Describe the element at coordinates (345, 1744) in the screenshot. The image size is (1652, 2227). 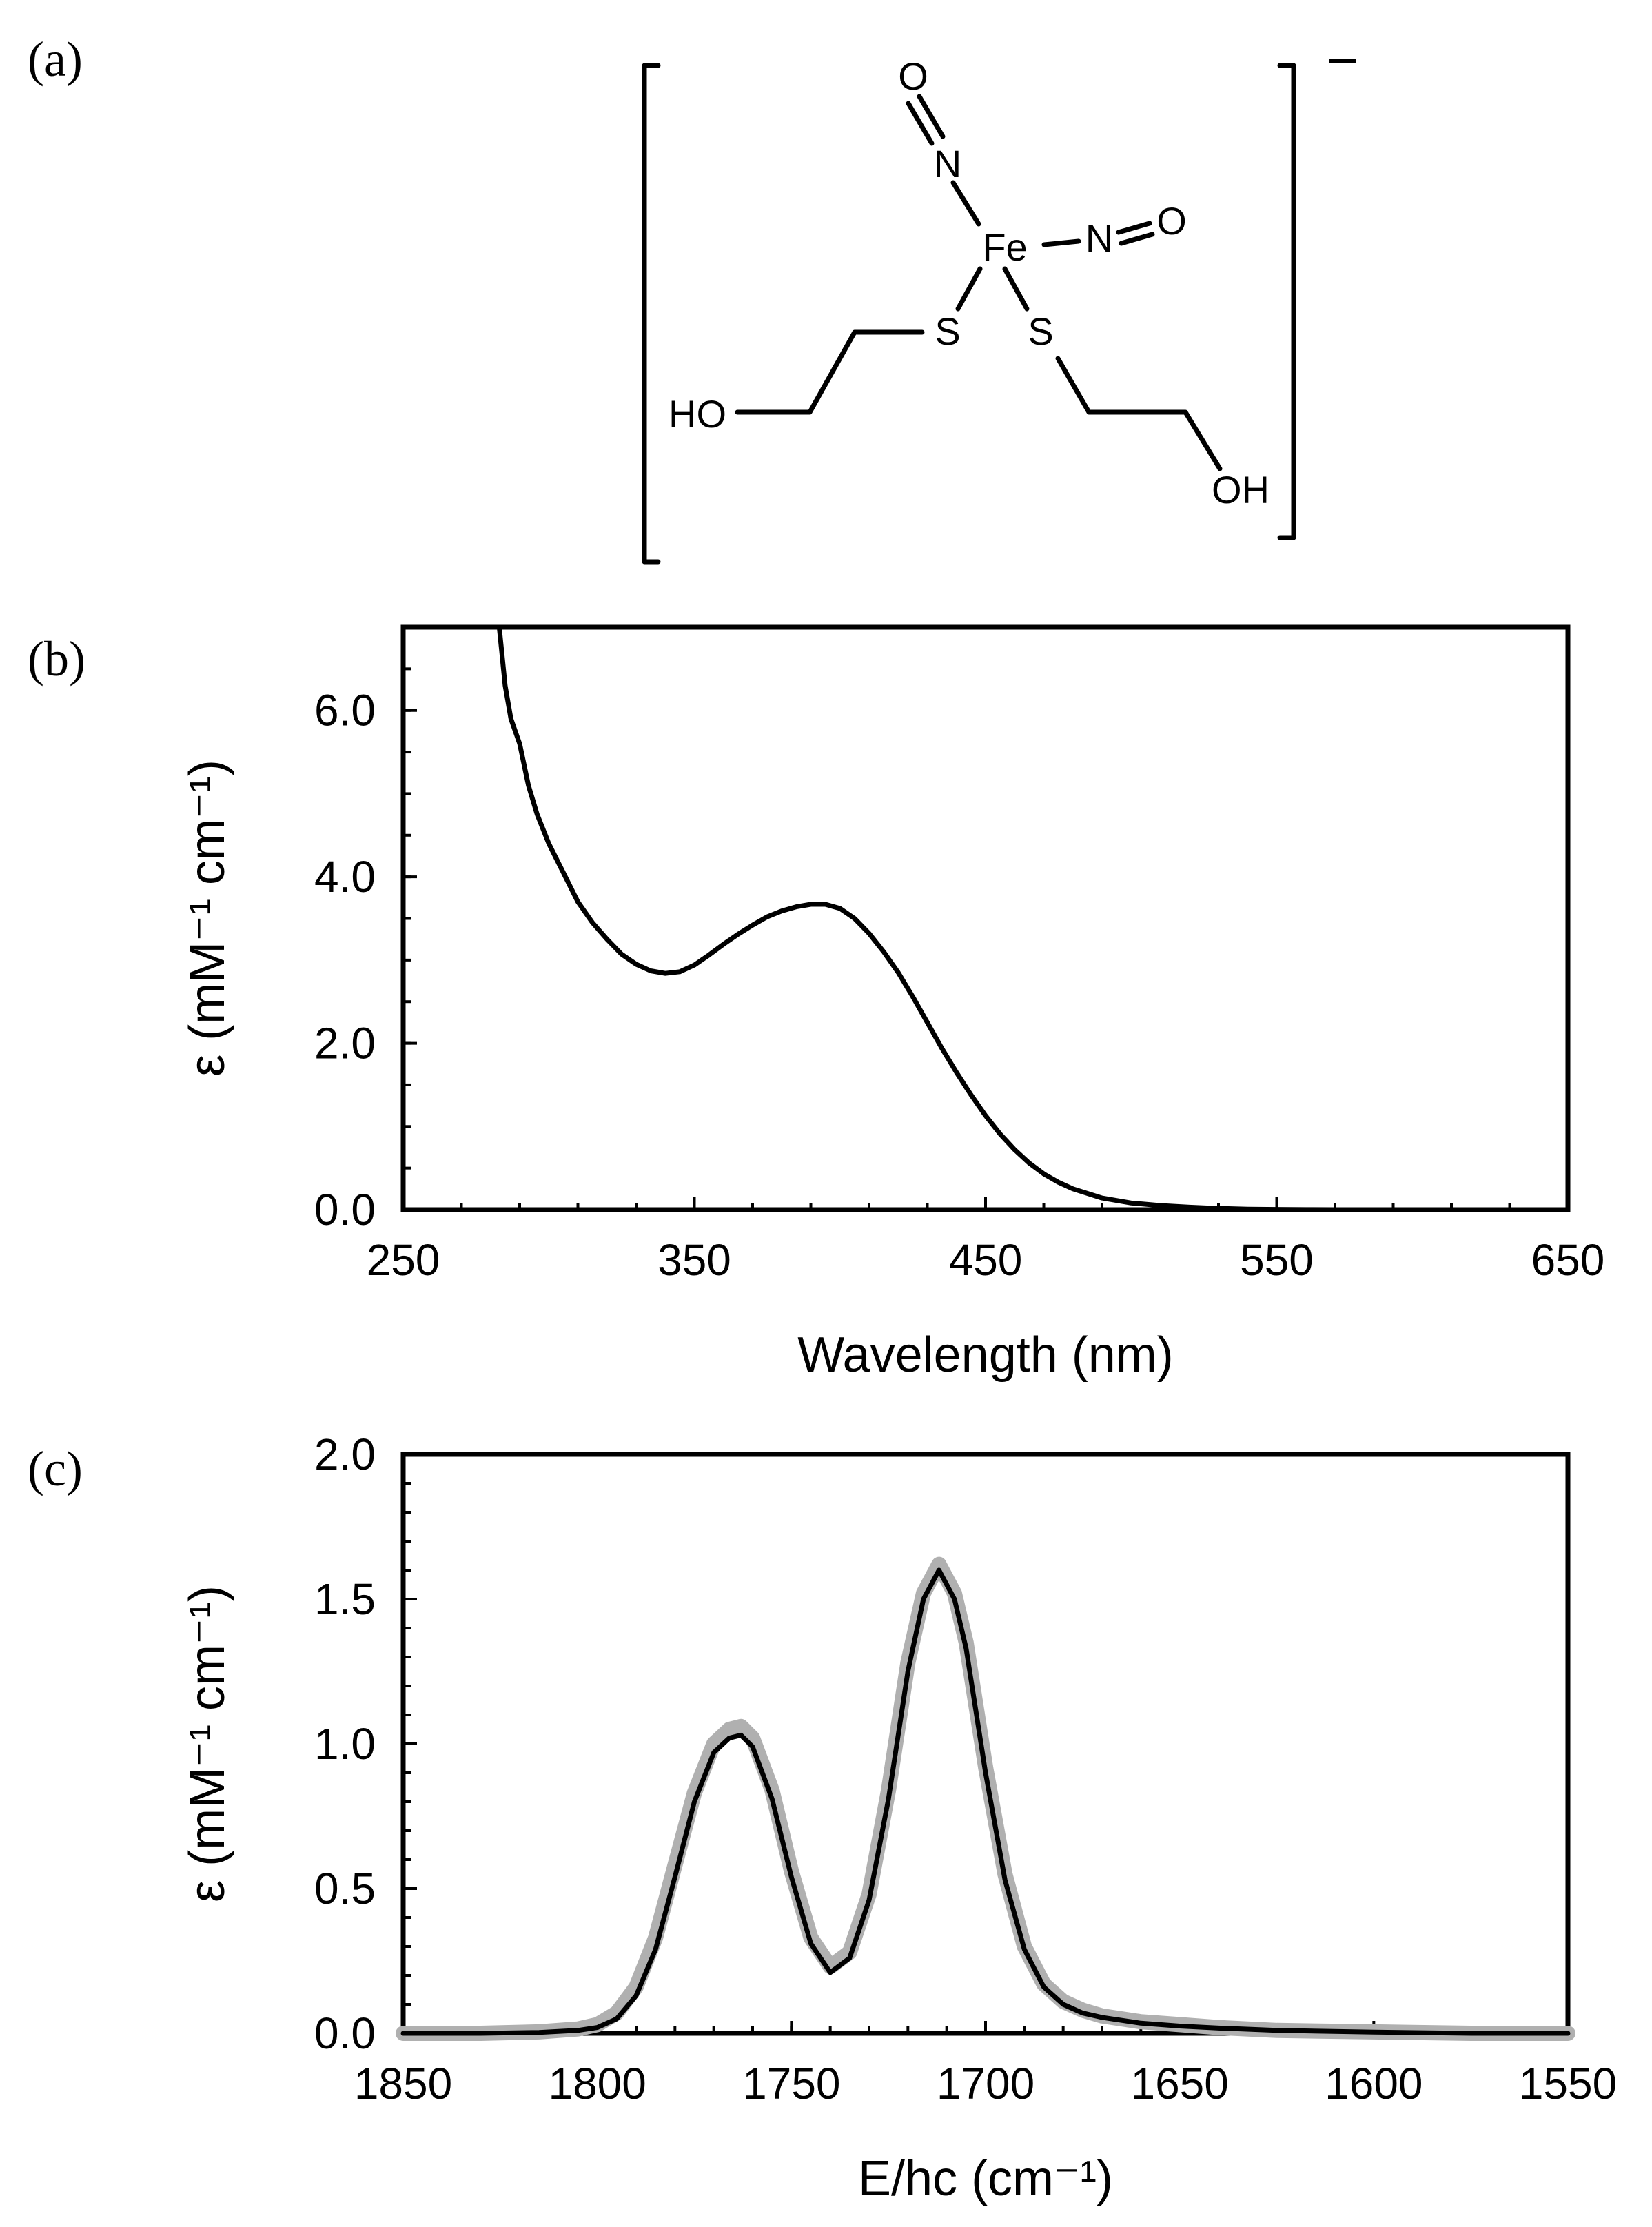
I see `y-tick-label: 1.0` at that location.